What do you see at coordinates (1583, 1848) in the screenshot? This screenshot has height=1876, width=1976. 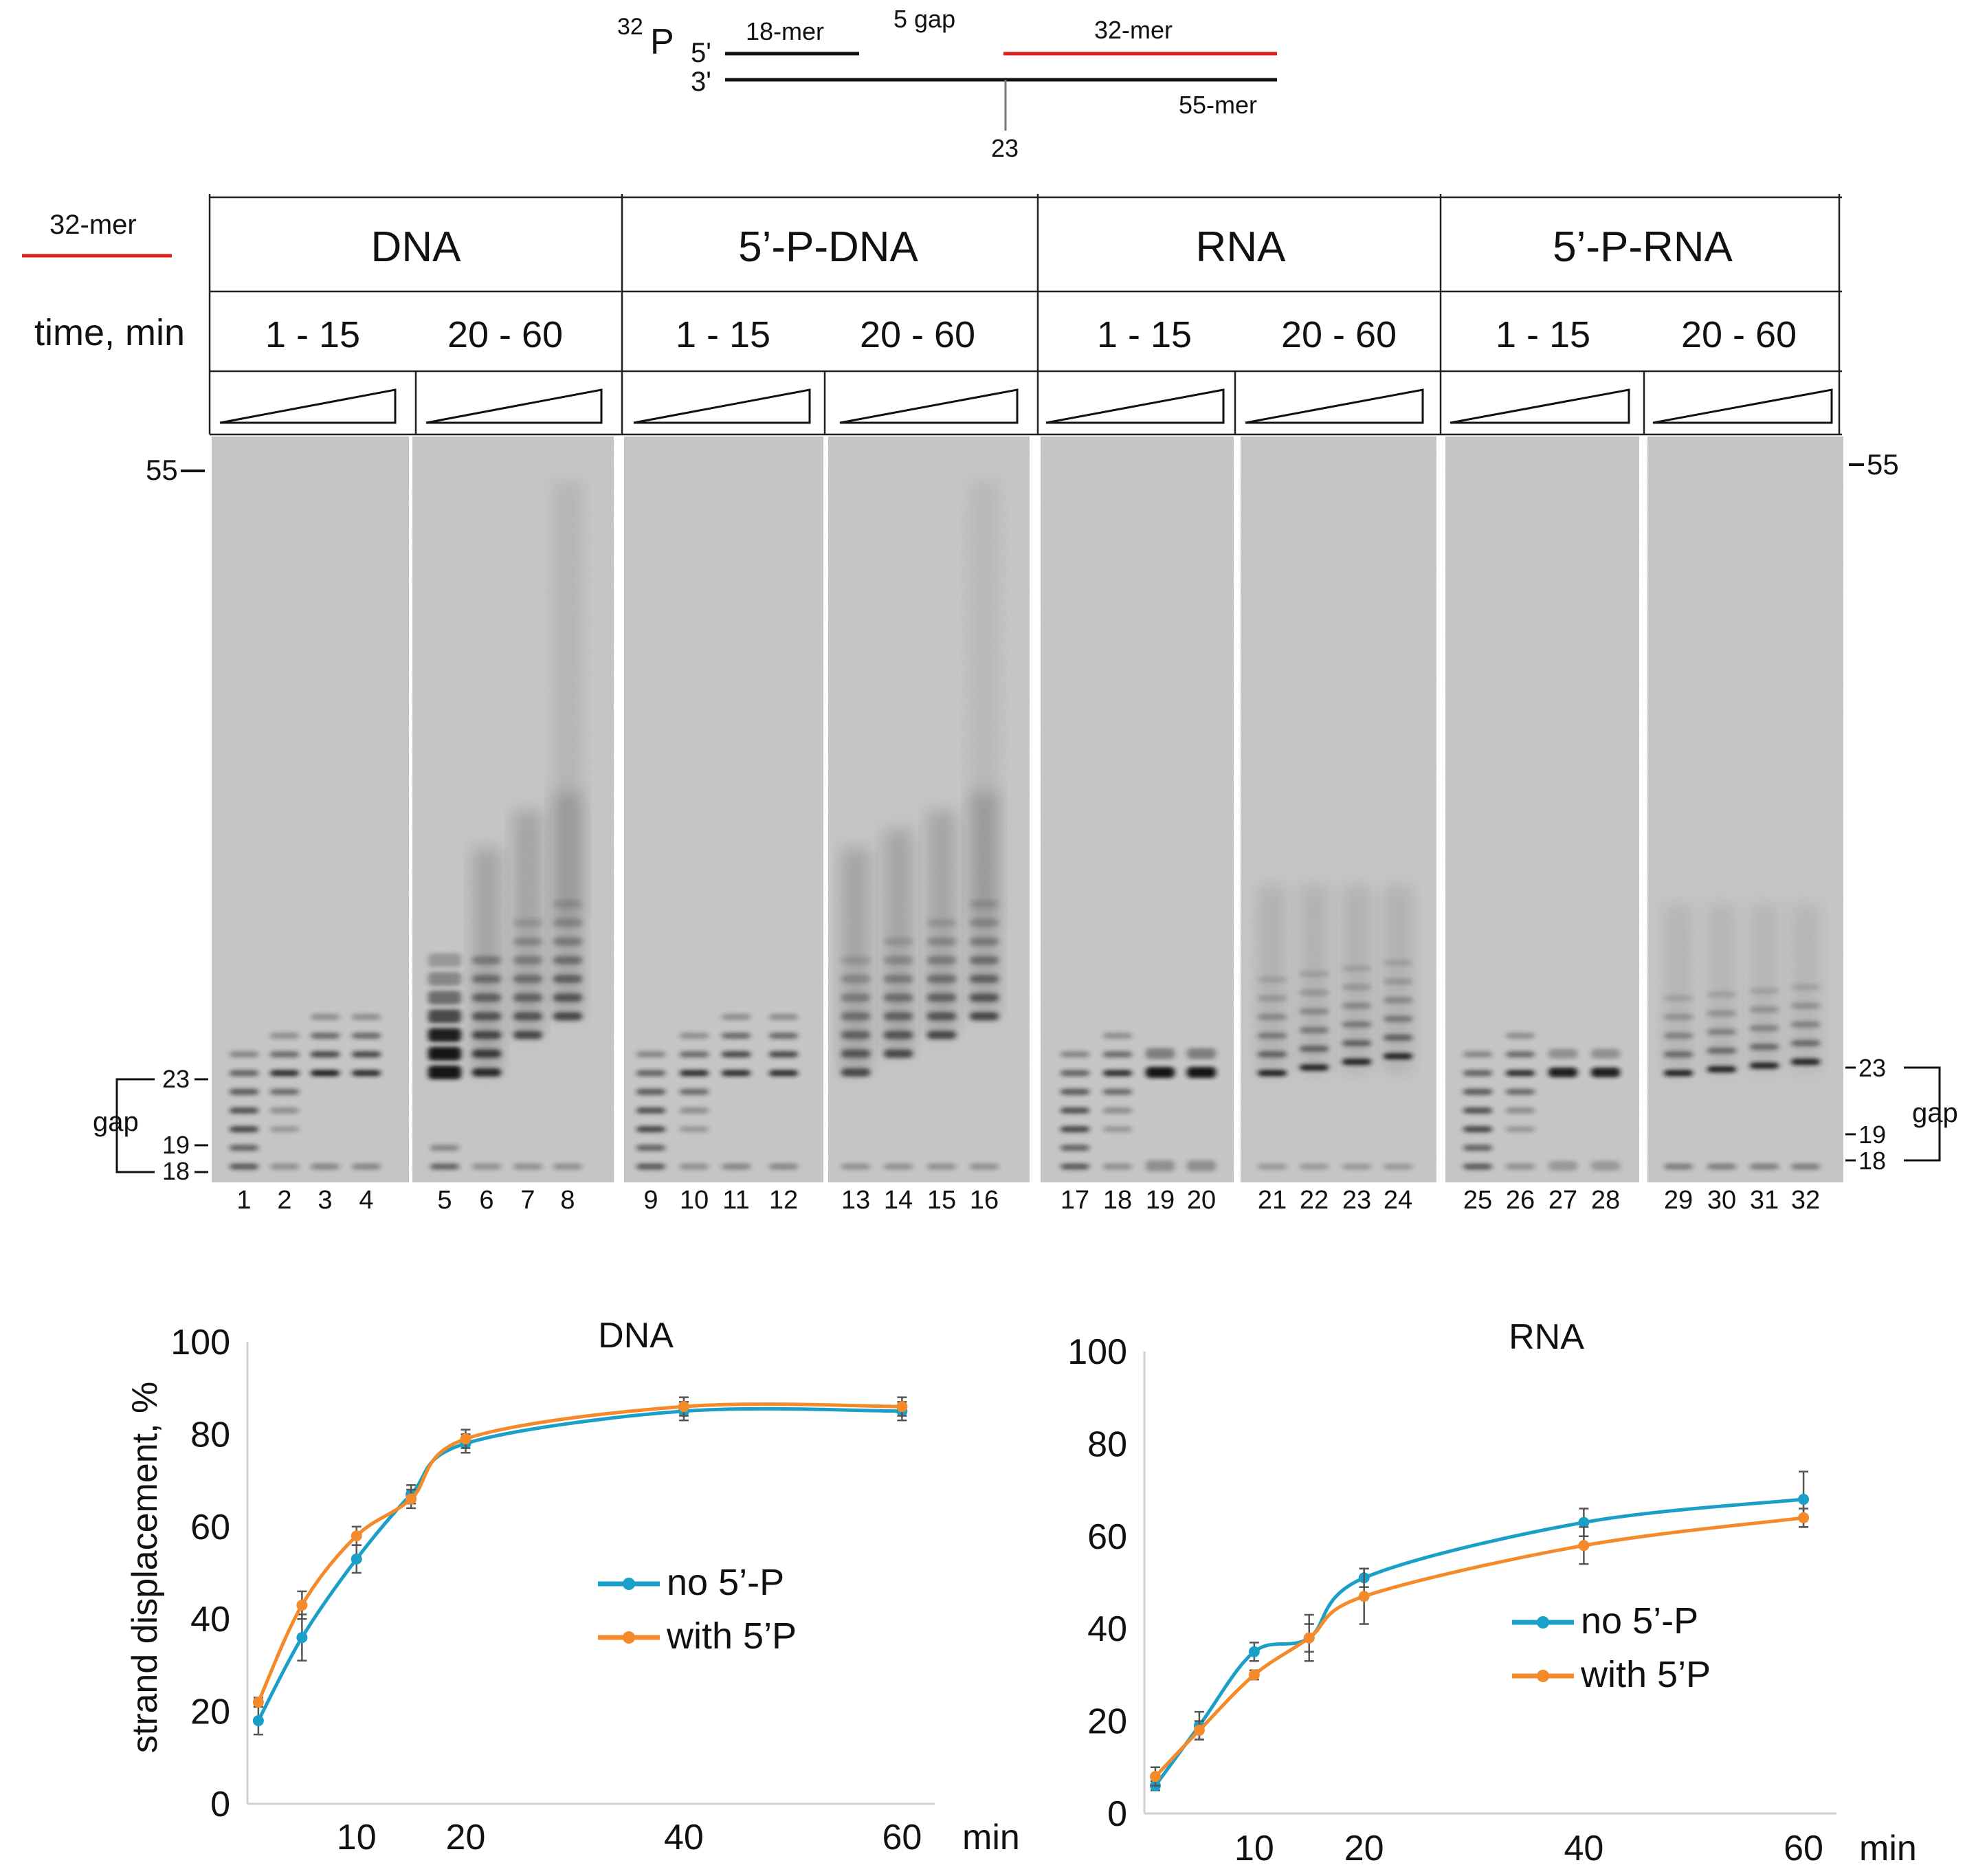 I see `x-tick-label: 40` at bounding box center [1583, 1848].